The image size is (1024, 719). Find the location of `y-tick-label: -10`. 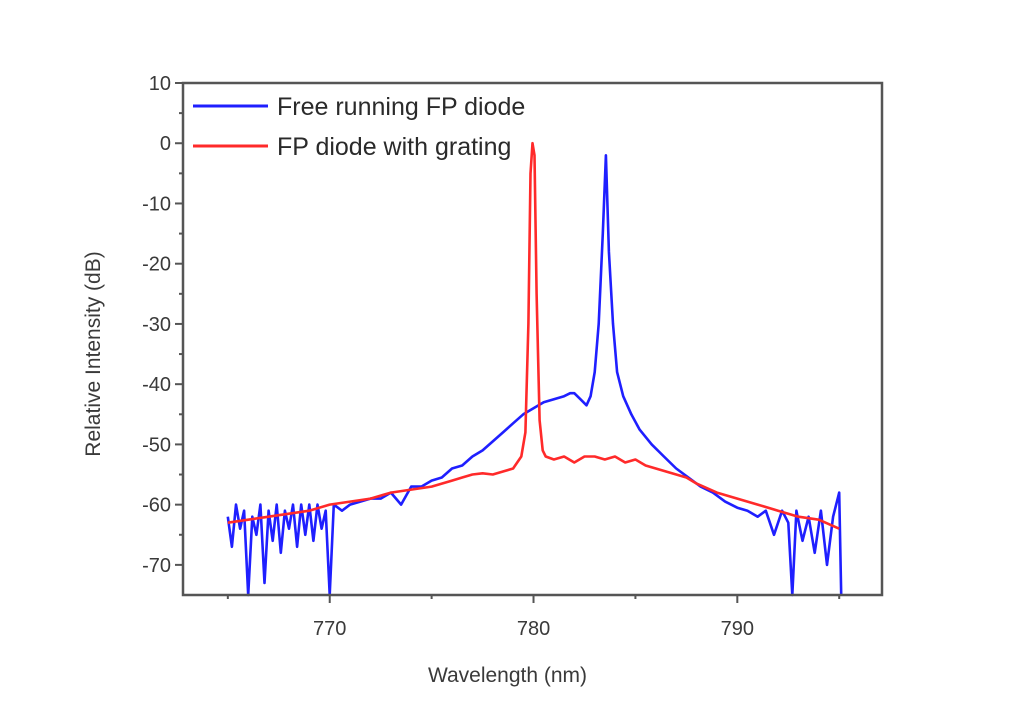

y-tick-label: -10 is located at coordinates (156, 204).